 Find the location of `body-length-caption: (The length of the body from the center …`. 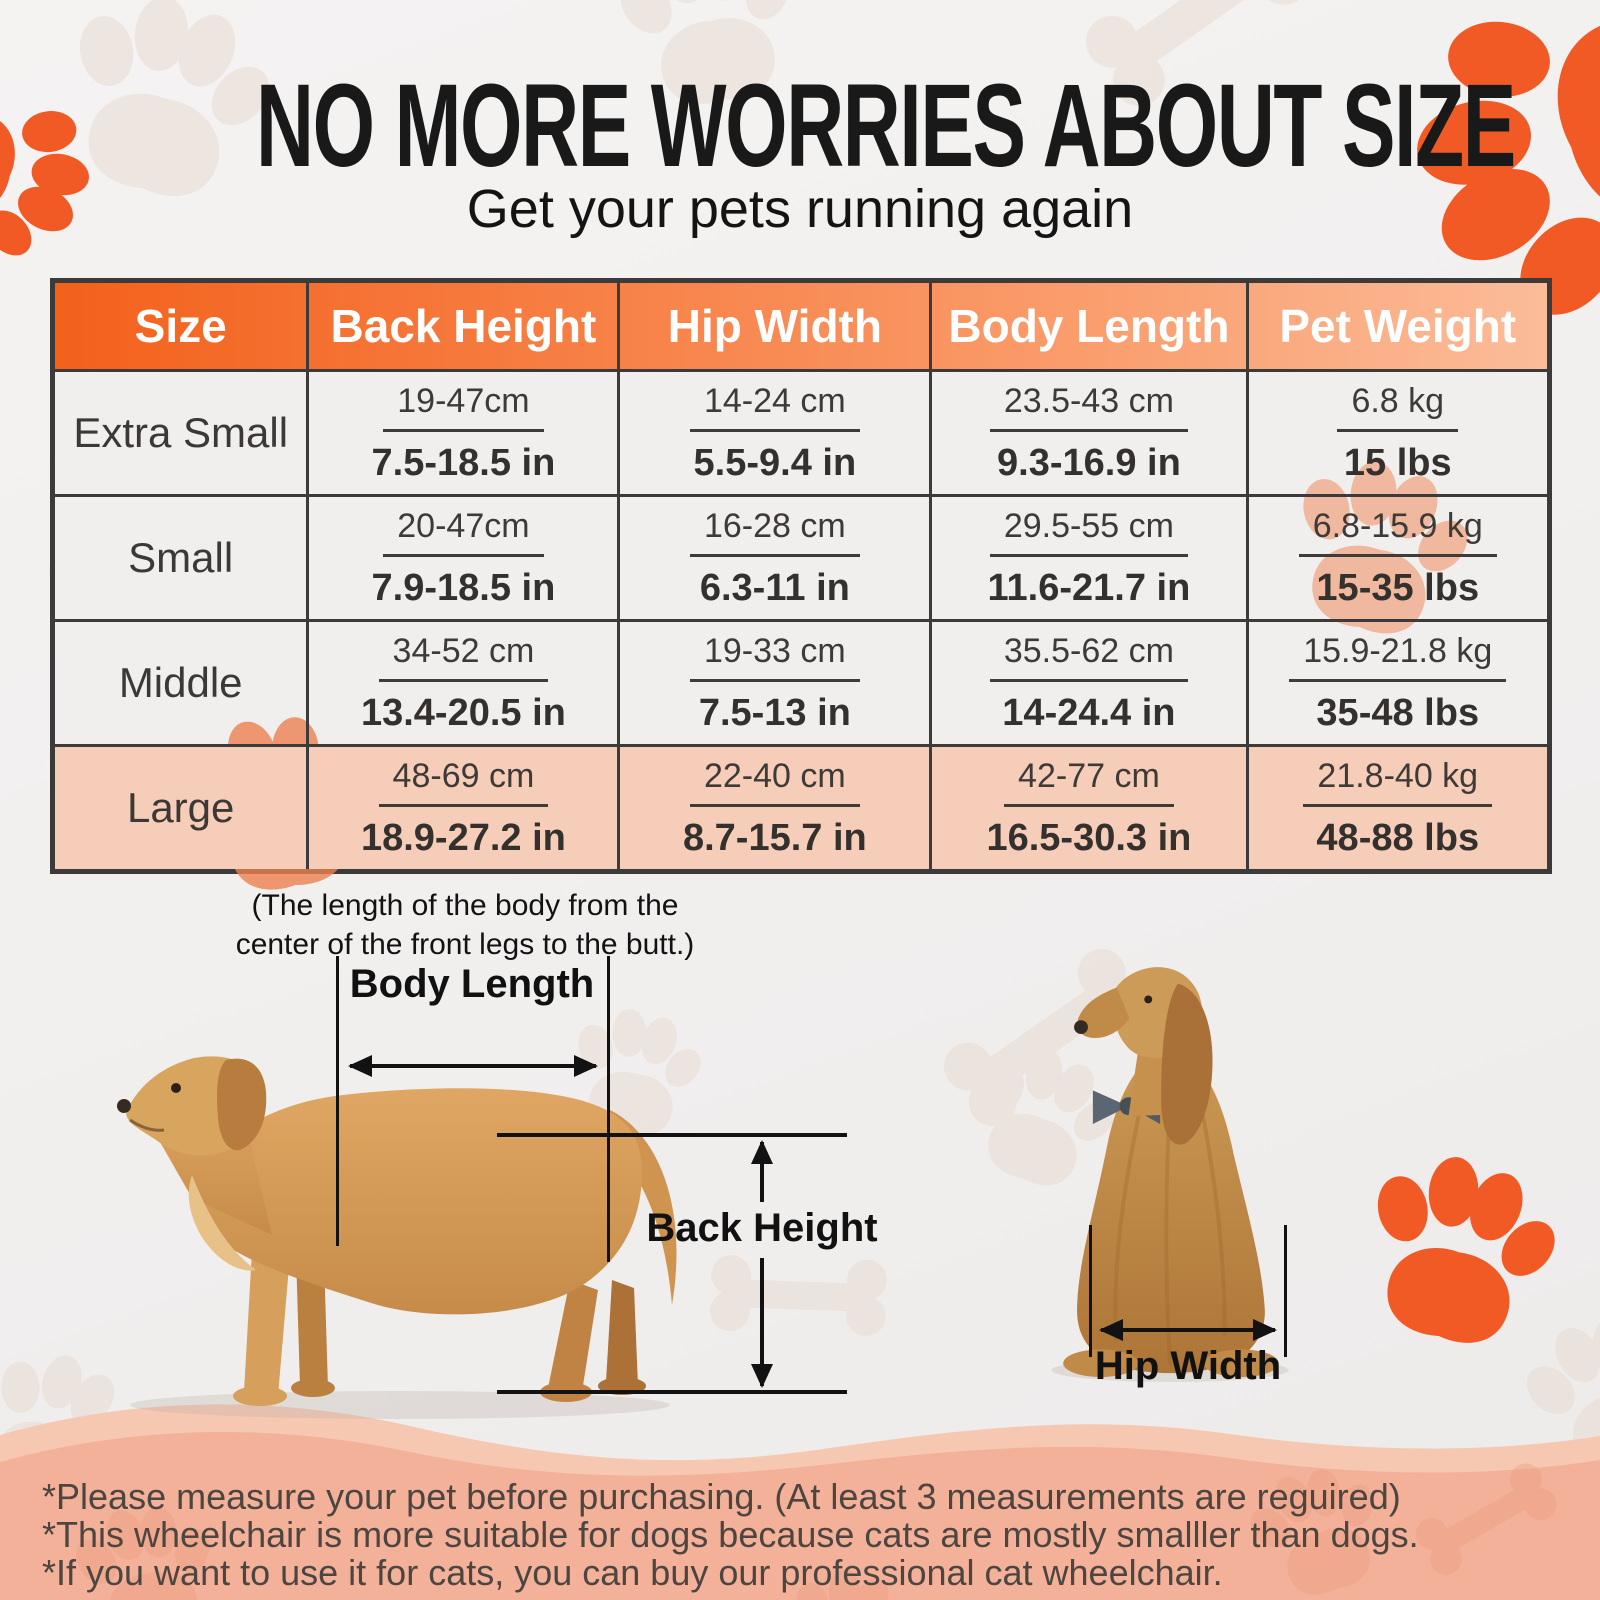

body-length-caption: (The length of the body from the center … is located at coordinates (465, 925).